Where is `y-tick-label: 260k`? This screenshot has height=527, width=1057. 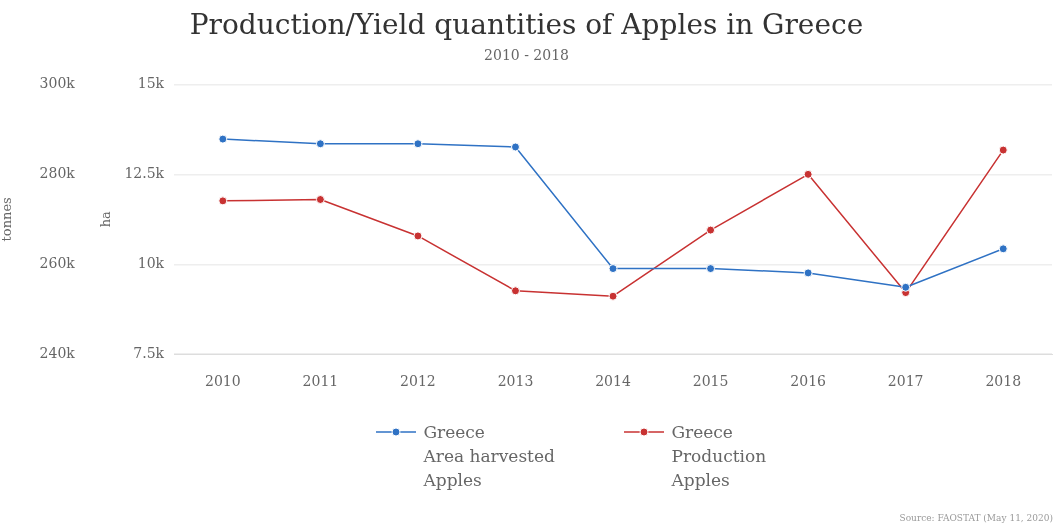
y-tick-label: 260k is located at coordinates (57, 262).